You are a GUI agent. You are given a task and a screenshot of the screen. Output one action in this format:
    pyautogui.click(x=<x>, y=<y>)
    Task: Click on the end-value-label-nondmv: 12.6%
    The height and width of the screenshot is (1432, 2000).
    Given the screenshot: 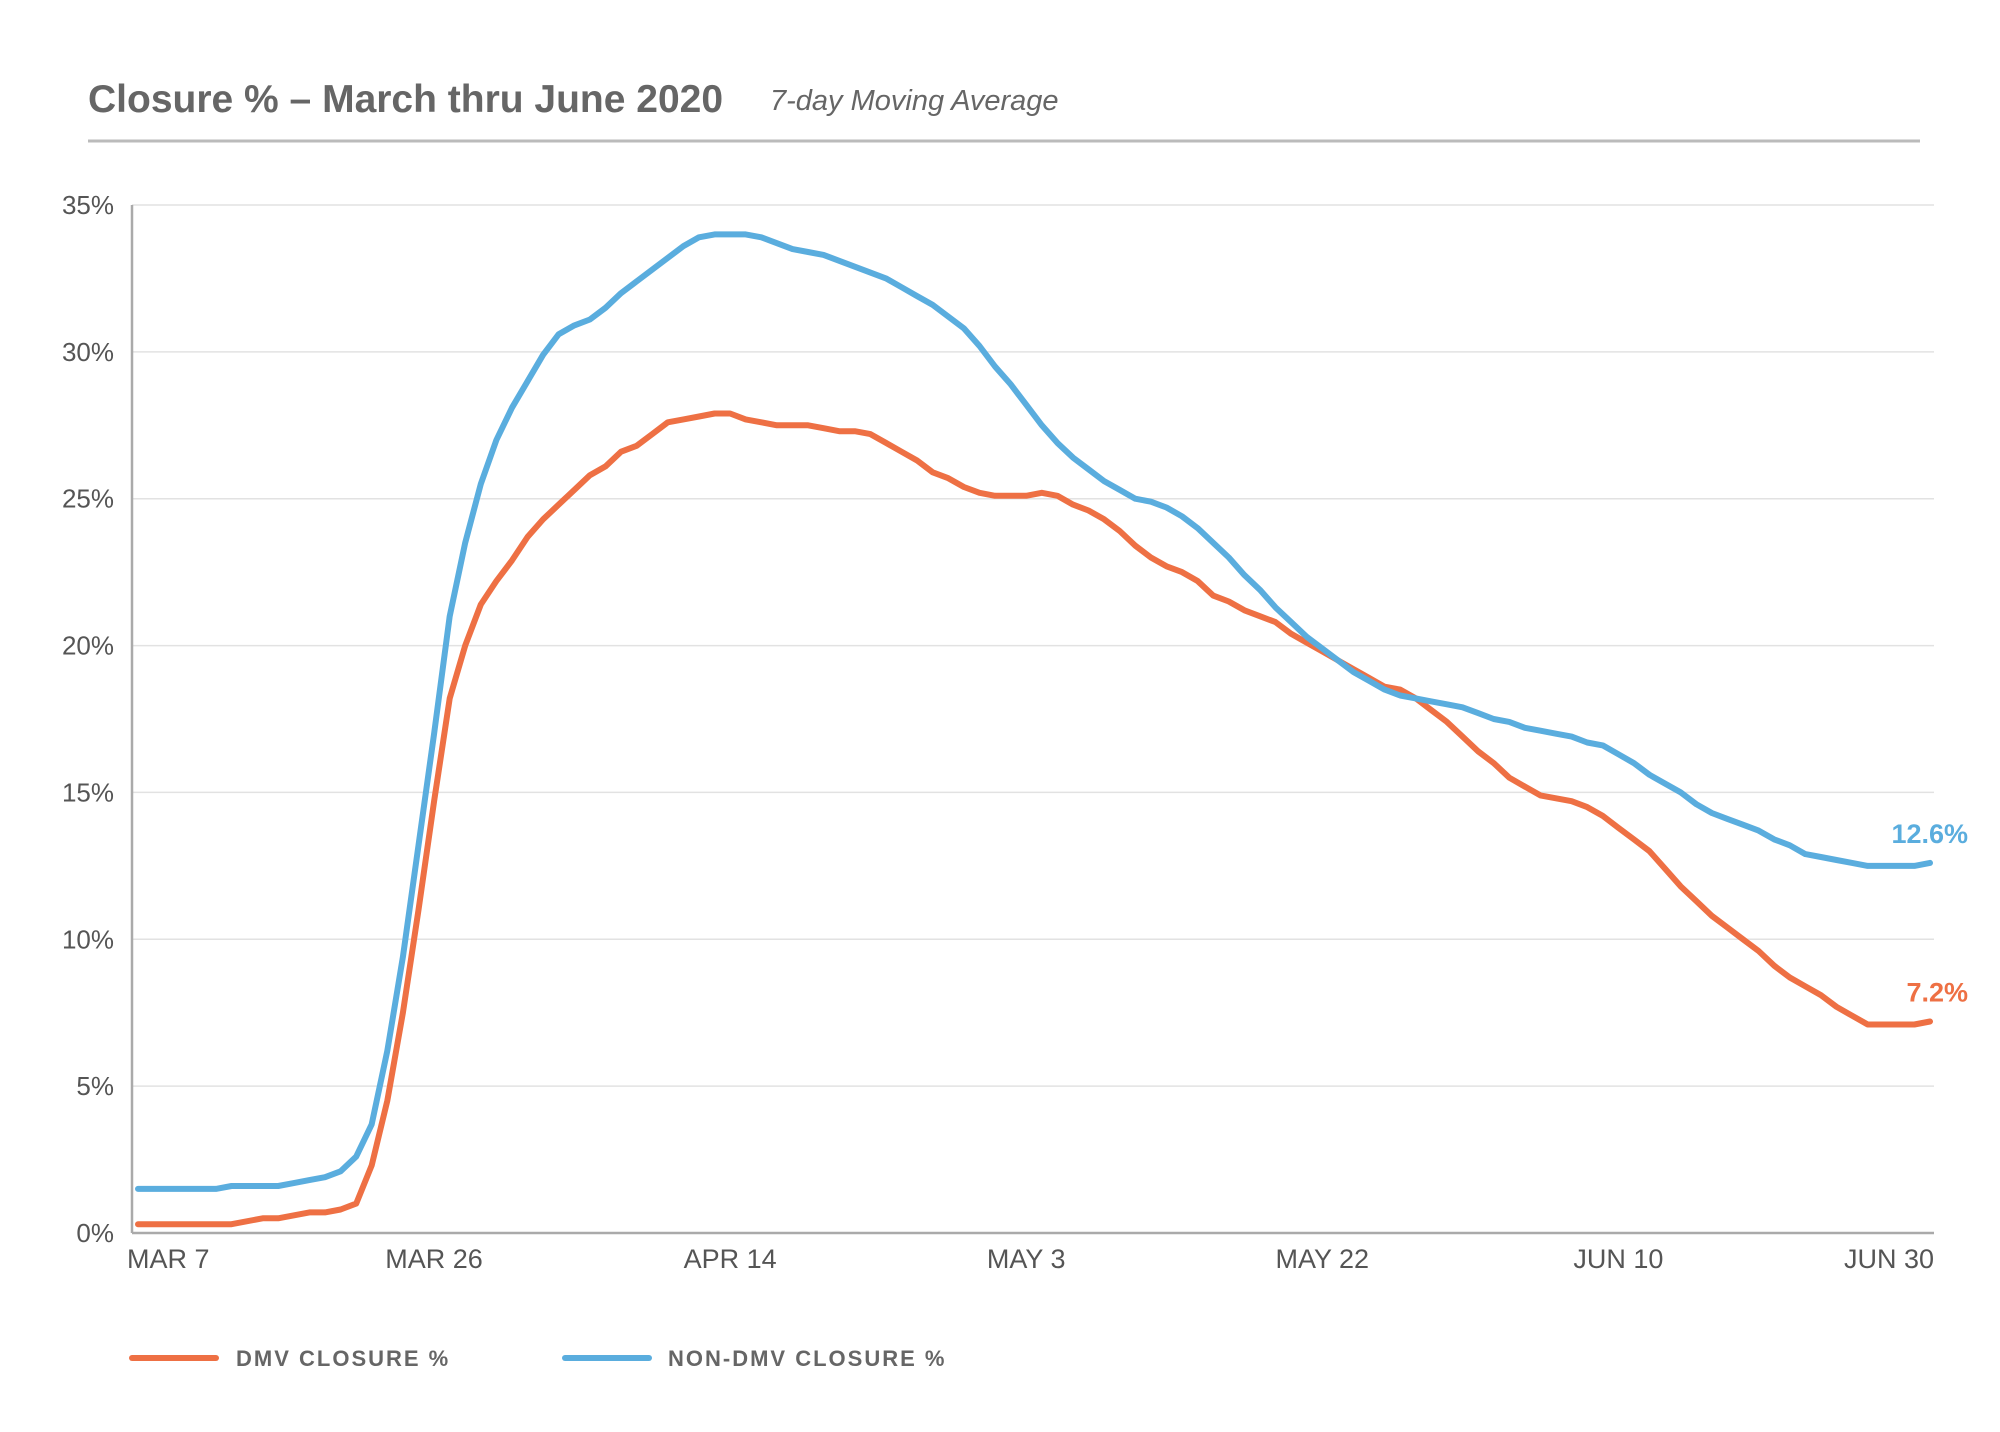 What is the action you would take?
    pyautogui.click(x=1929, y=834)
    